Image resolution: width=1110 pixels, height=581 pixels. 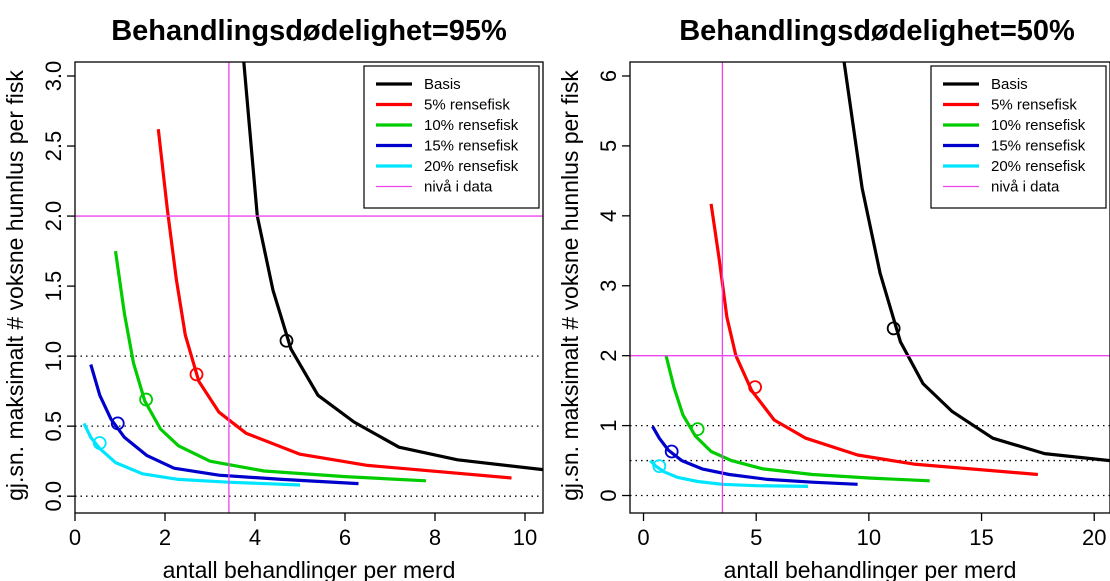 What do you see at coordinates (309, 31) in the screenshot?
I see `chart-title: Behandlingsdødelighet=95%` at bounding box center [309, 31].